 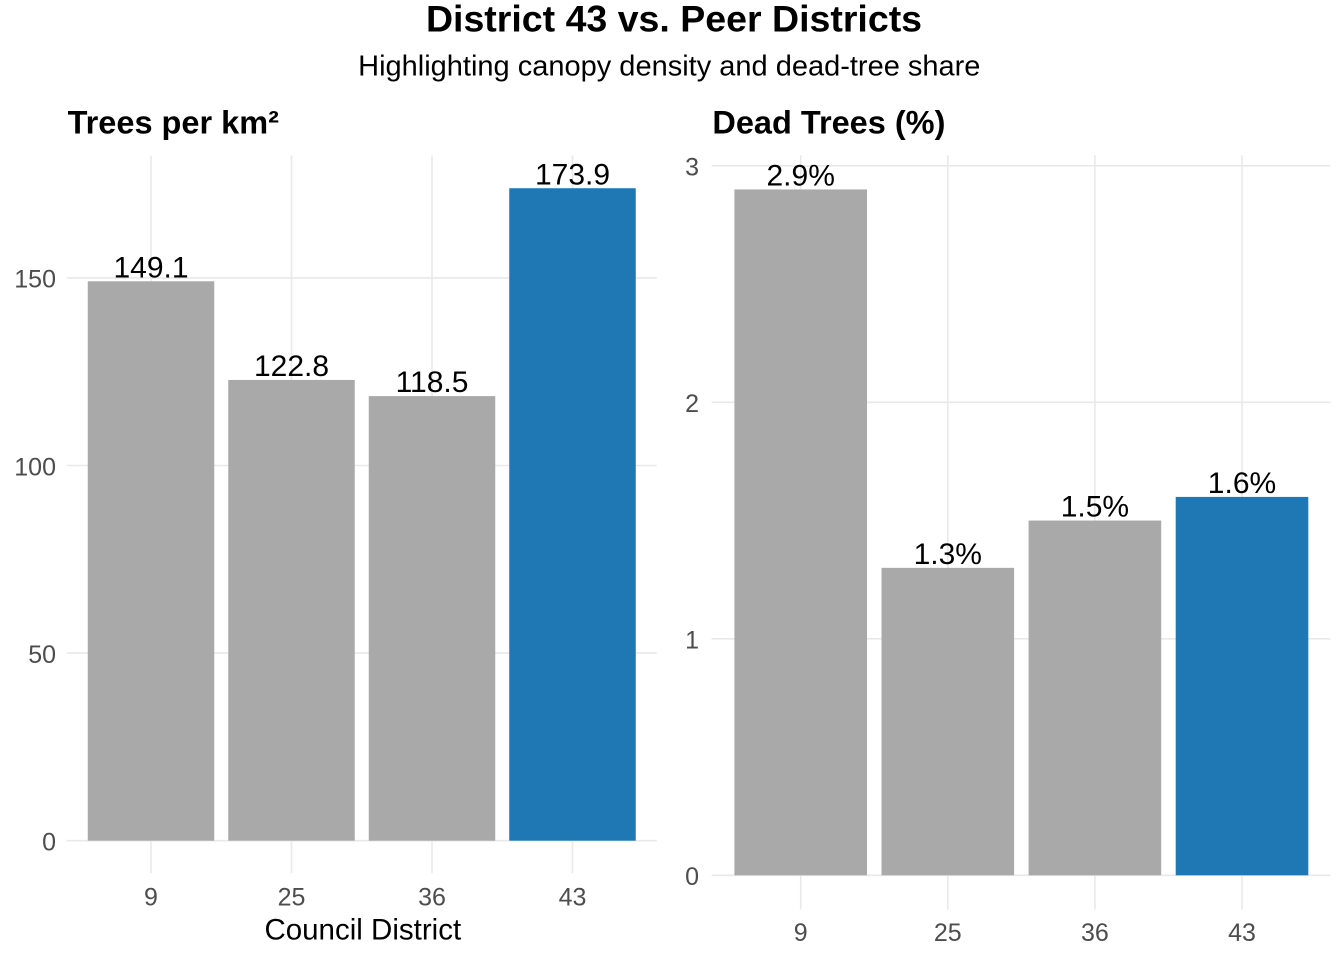 What do you see at coordinates (801, 176) in the screenshot?
I see `svg-text: 2.9%` at bounding box center [801, 176].